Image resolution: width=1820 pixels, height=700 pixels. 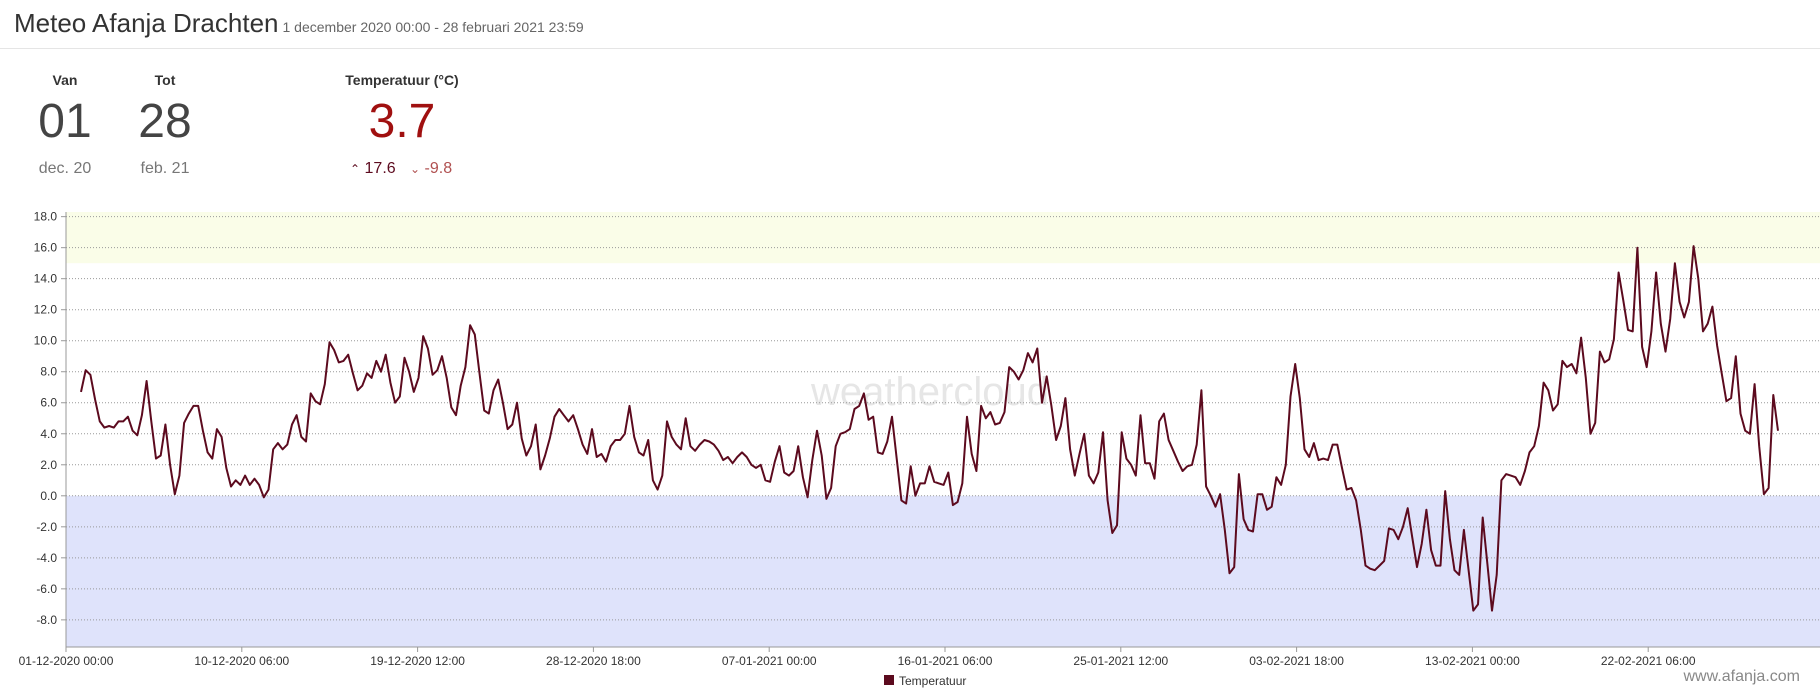 What do you see at coordinates (65, 80) in the screenshot?
I see `from-label: Van` at bounding box center [65, 80].